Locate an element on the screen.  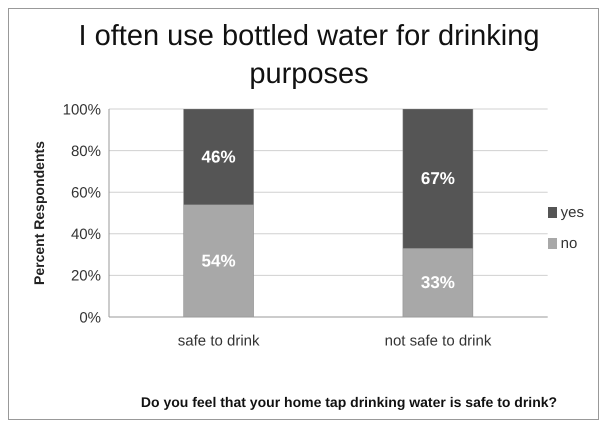
y-tick-label: 100% is located at coordinates (81, 109).